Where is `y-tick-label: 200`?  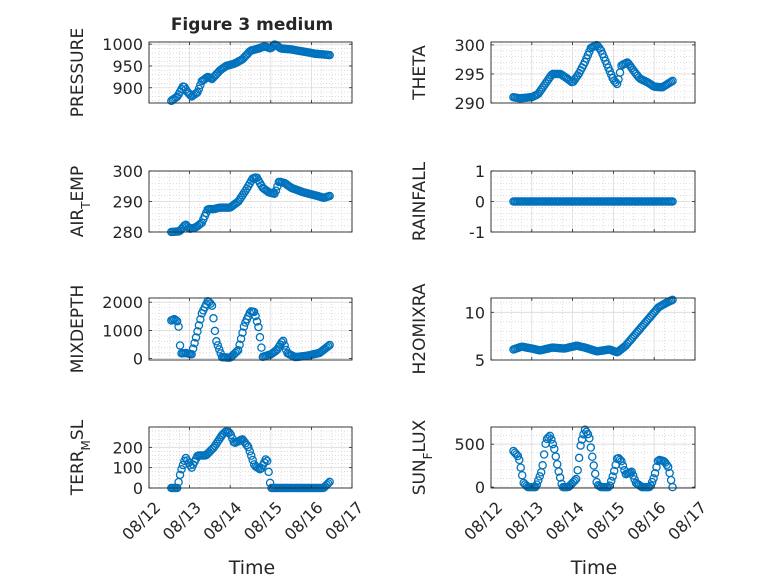
y-tick-label: 200 is located at coordinates (127, 447).